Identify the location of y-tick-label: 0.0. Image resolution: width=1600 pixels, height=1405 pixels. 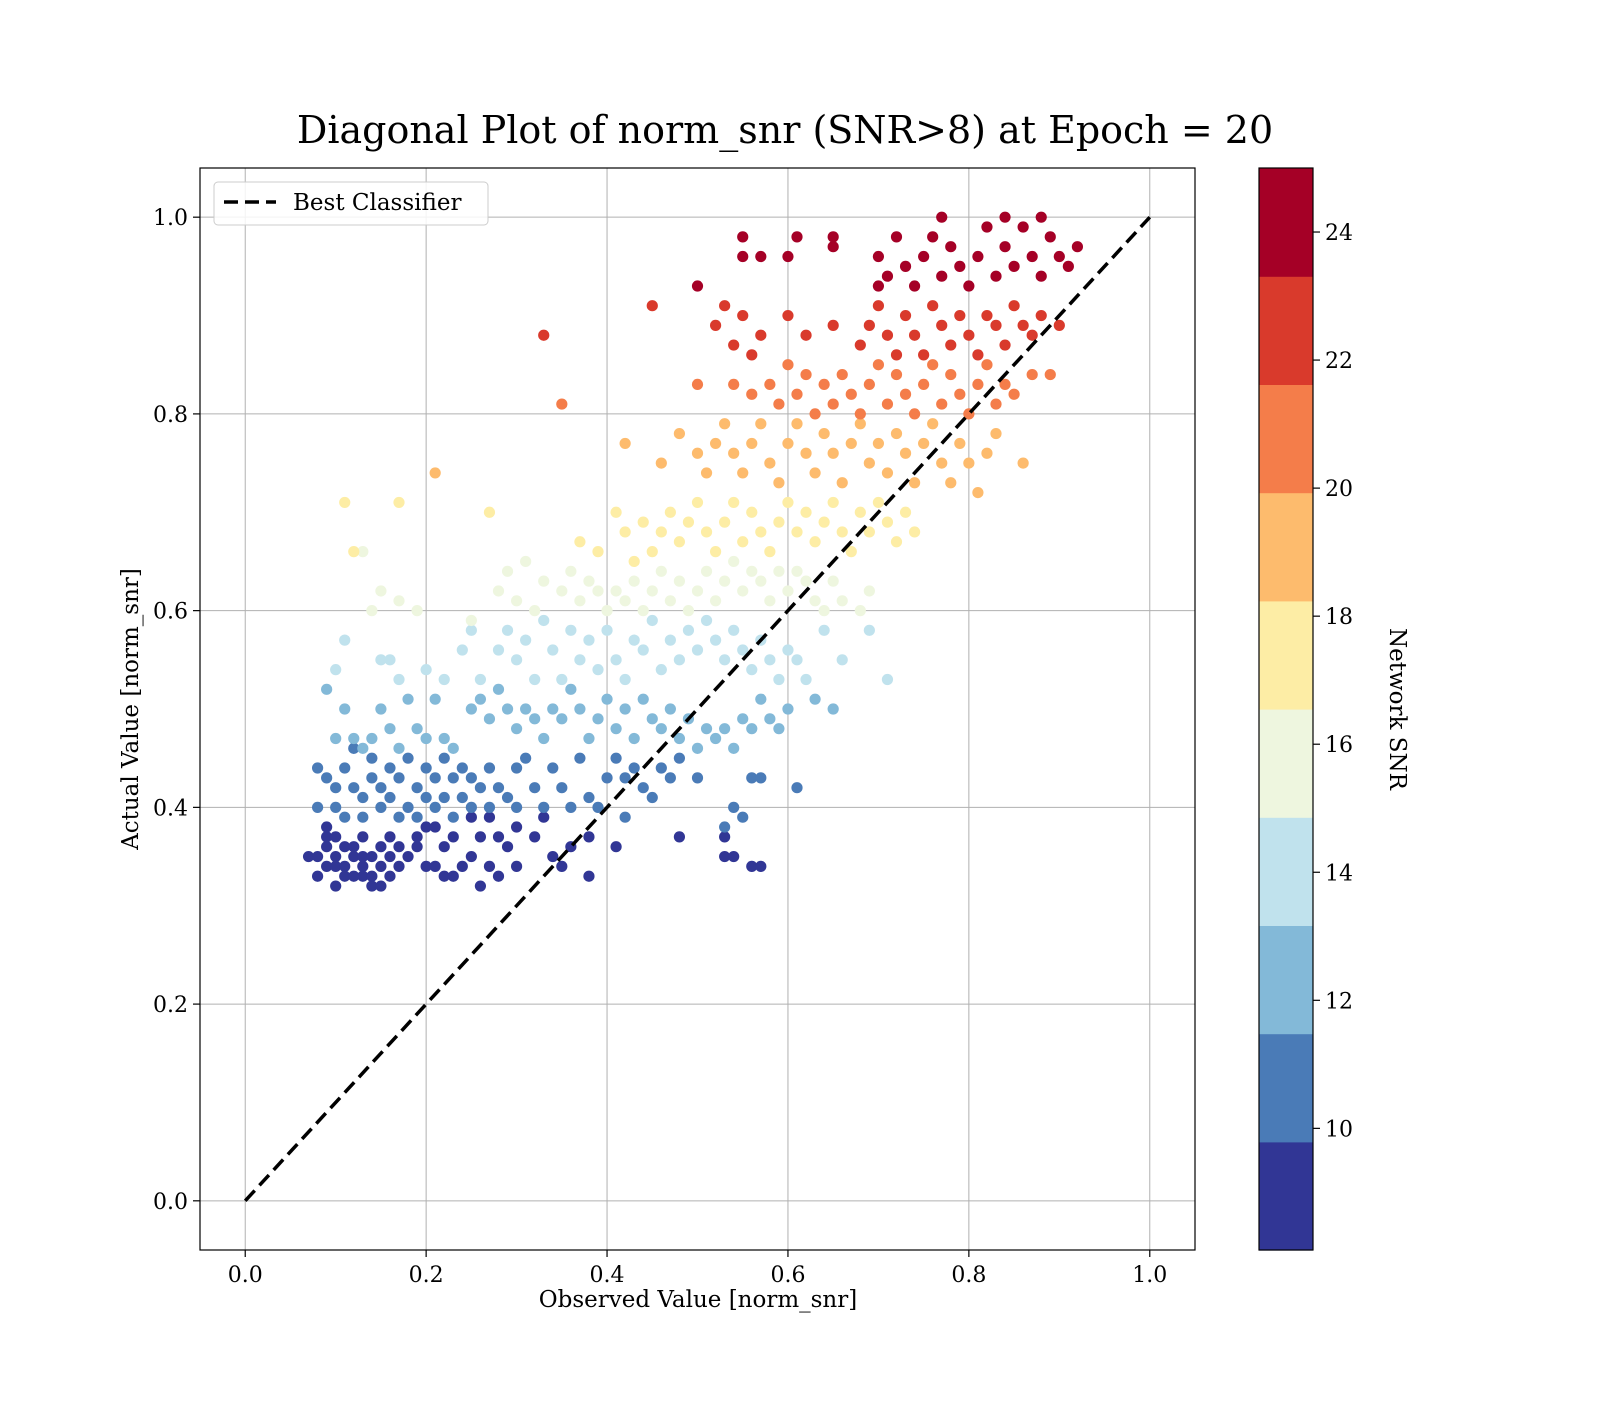
(170, 1202).